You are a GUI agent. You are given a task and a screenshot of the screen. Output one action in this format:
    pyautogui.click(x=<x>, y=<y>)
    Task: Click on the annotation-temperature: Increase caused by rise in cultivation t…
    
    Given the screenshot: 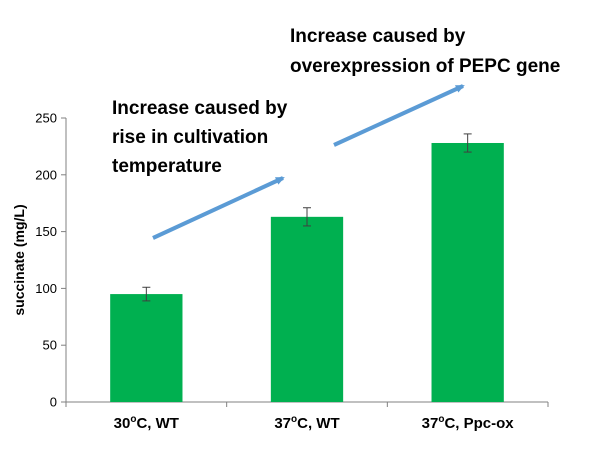 What is the action you would take?
    pyautogui.click(x=200, y=169)
    